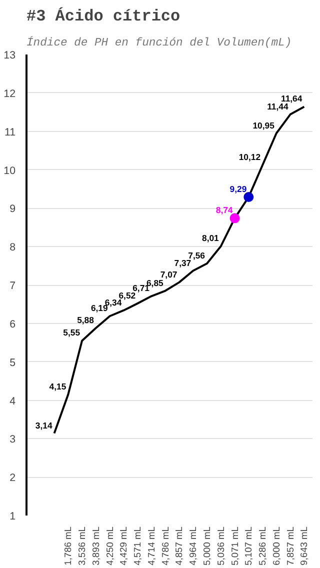 The image size is (320, 568). What do you see at coordinates (13, 248) in the screenshot?
I see `y-tick-label: 8` at bounding box center [13, 248].